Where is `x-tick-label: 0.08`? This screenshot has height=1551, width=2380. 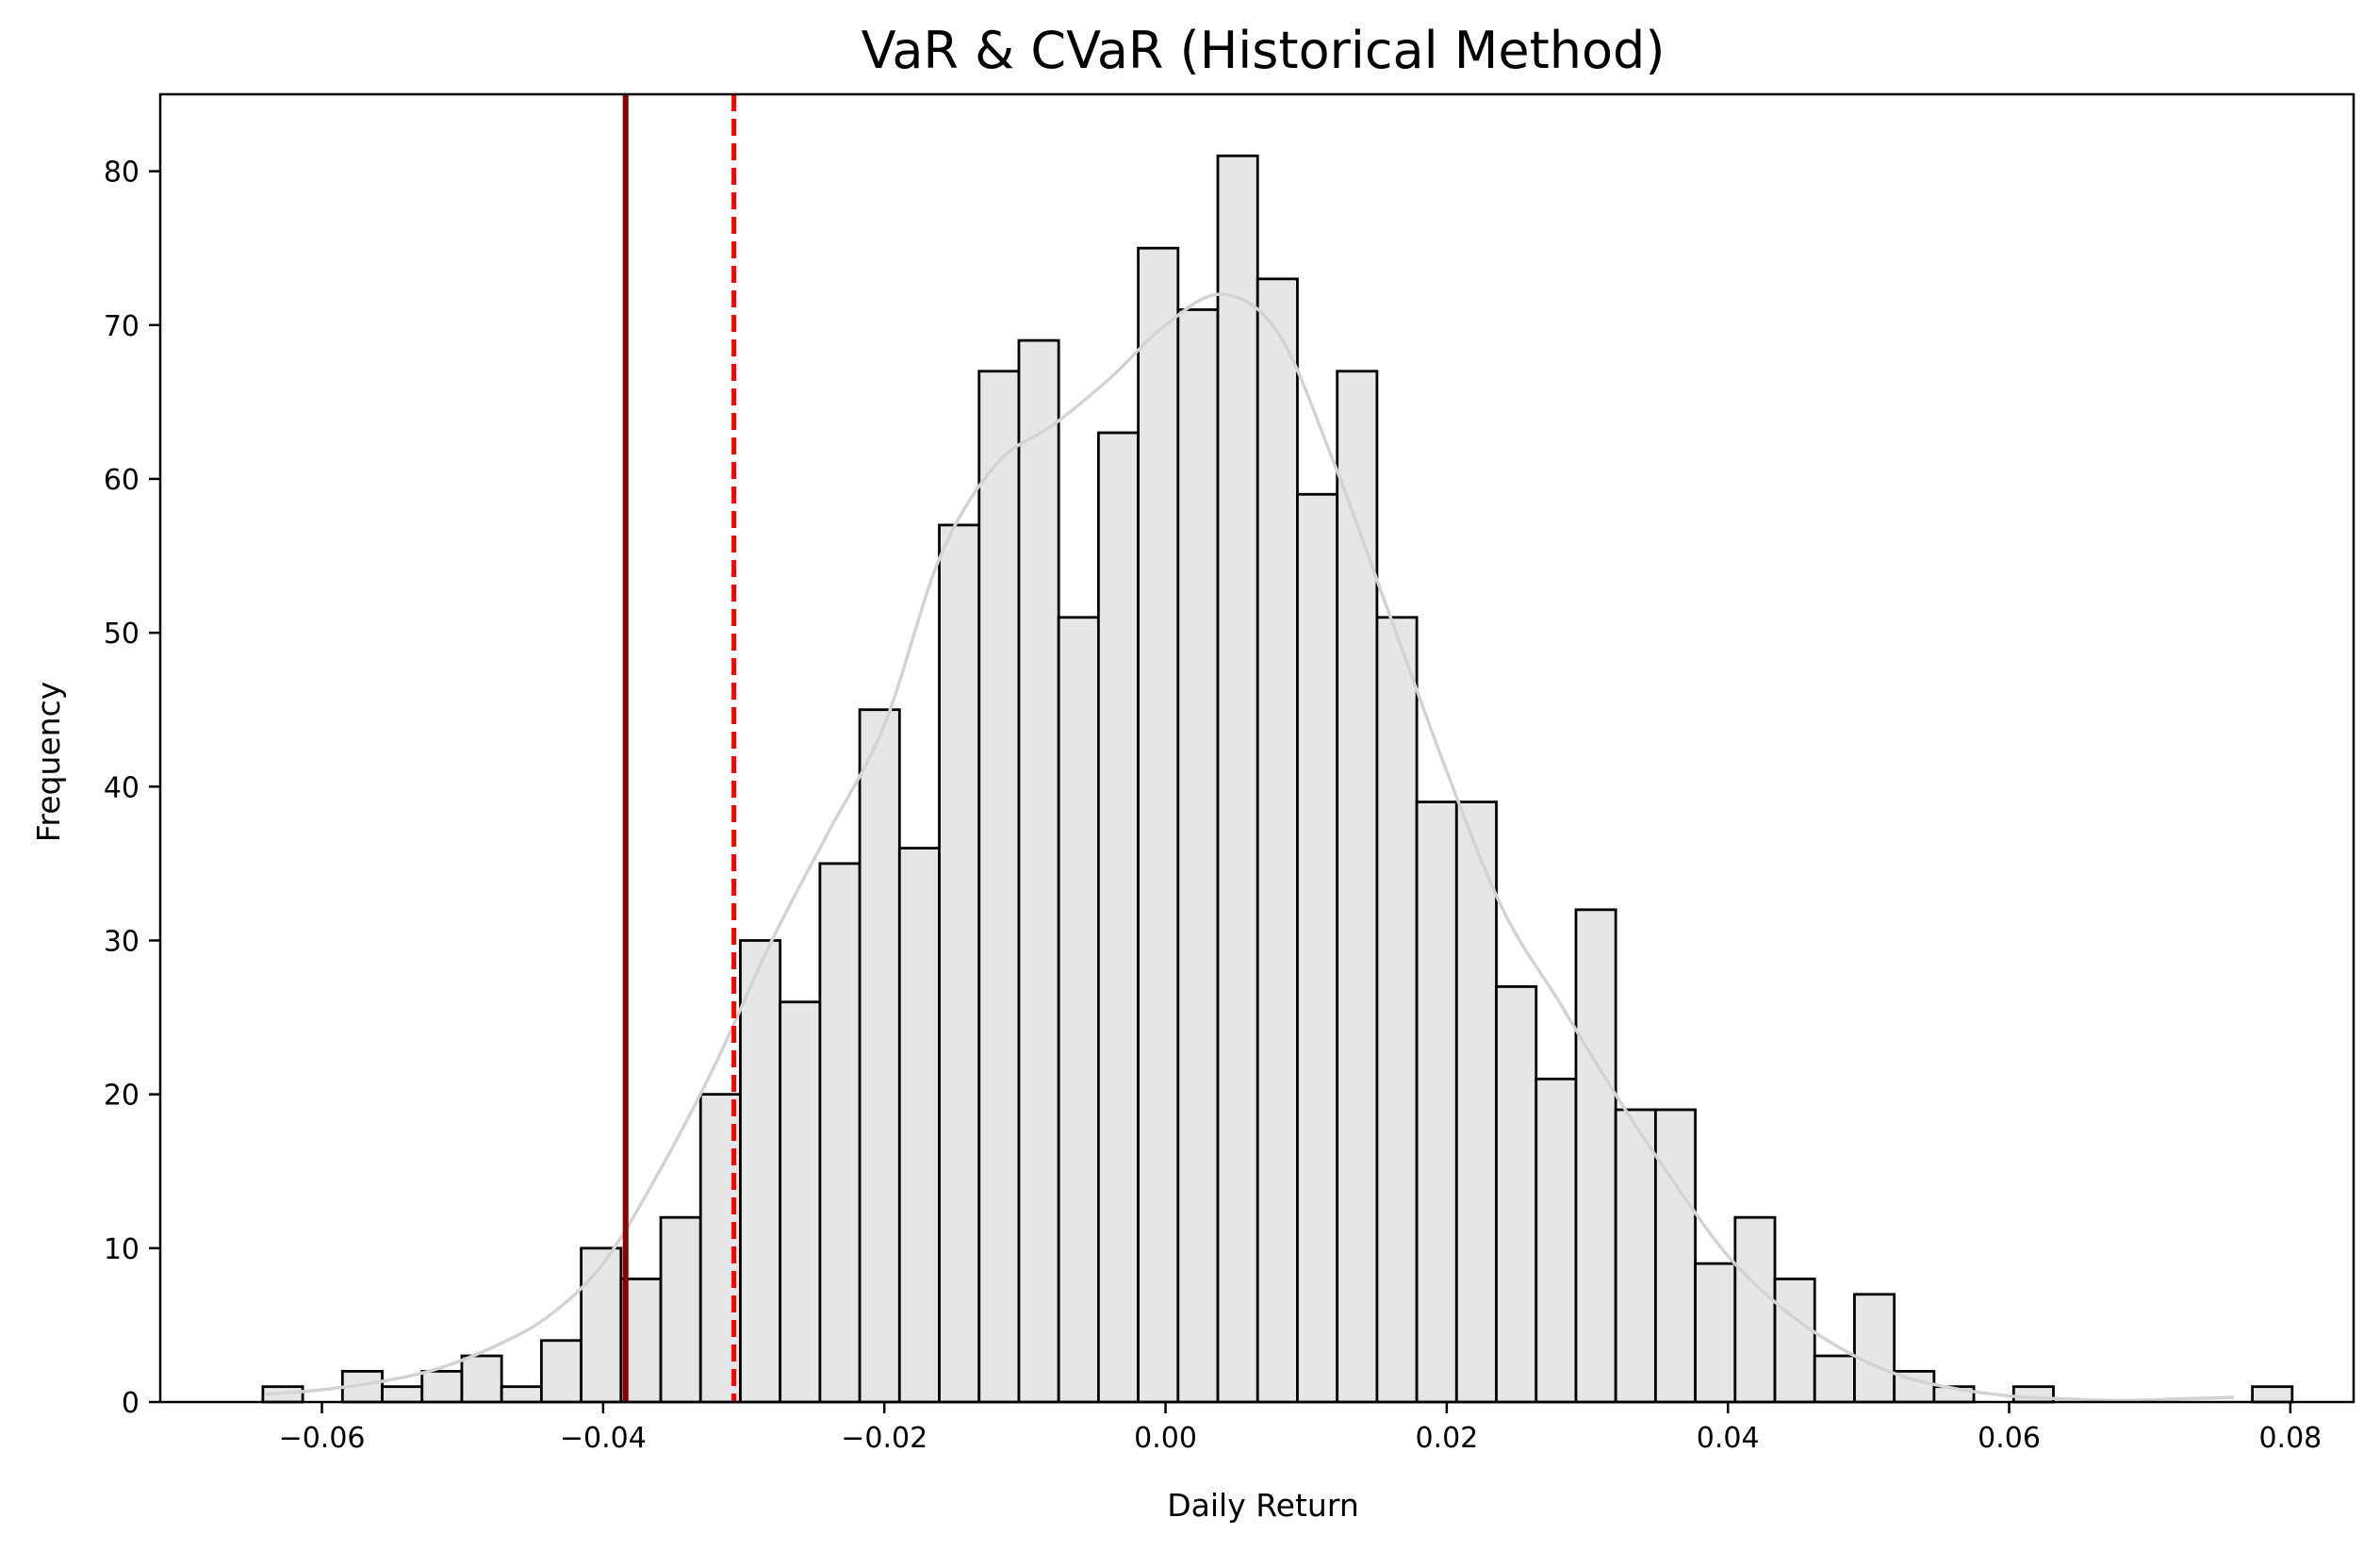
x-tick-label: 0.08 is located at coordinates (2290, 1438).